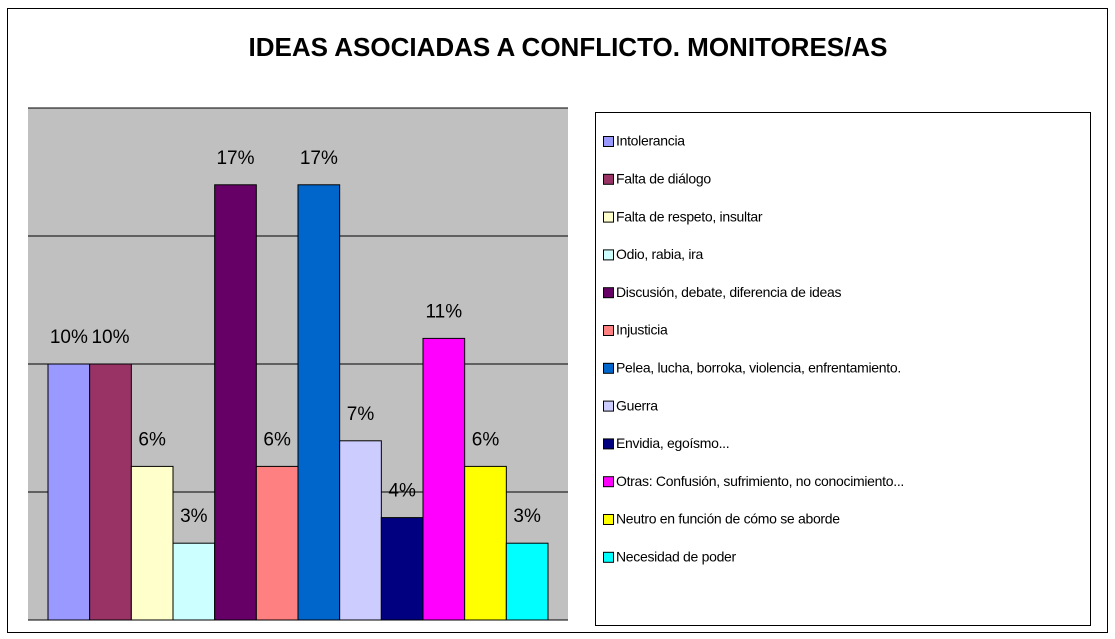 The width and height of the screenshot is (1115, 639). I want to click on legend-label: Guerra, so click(637, 405).